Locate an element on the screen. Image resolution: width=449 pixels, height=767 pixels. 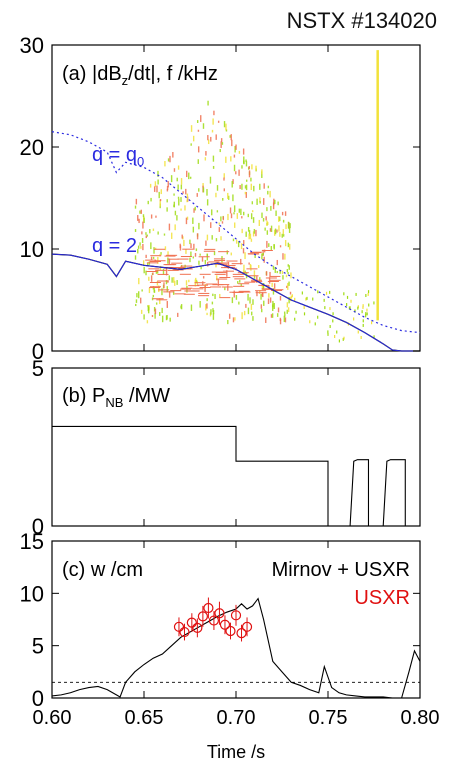
figure-title: NSTX #134020 is located at coordinates (361, 20).